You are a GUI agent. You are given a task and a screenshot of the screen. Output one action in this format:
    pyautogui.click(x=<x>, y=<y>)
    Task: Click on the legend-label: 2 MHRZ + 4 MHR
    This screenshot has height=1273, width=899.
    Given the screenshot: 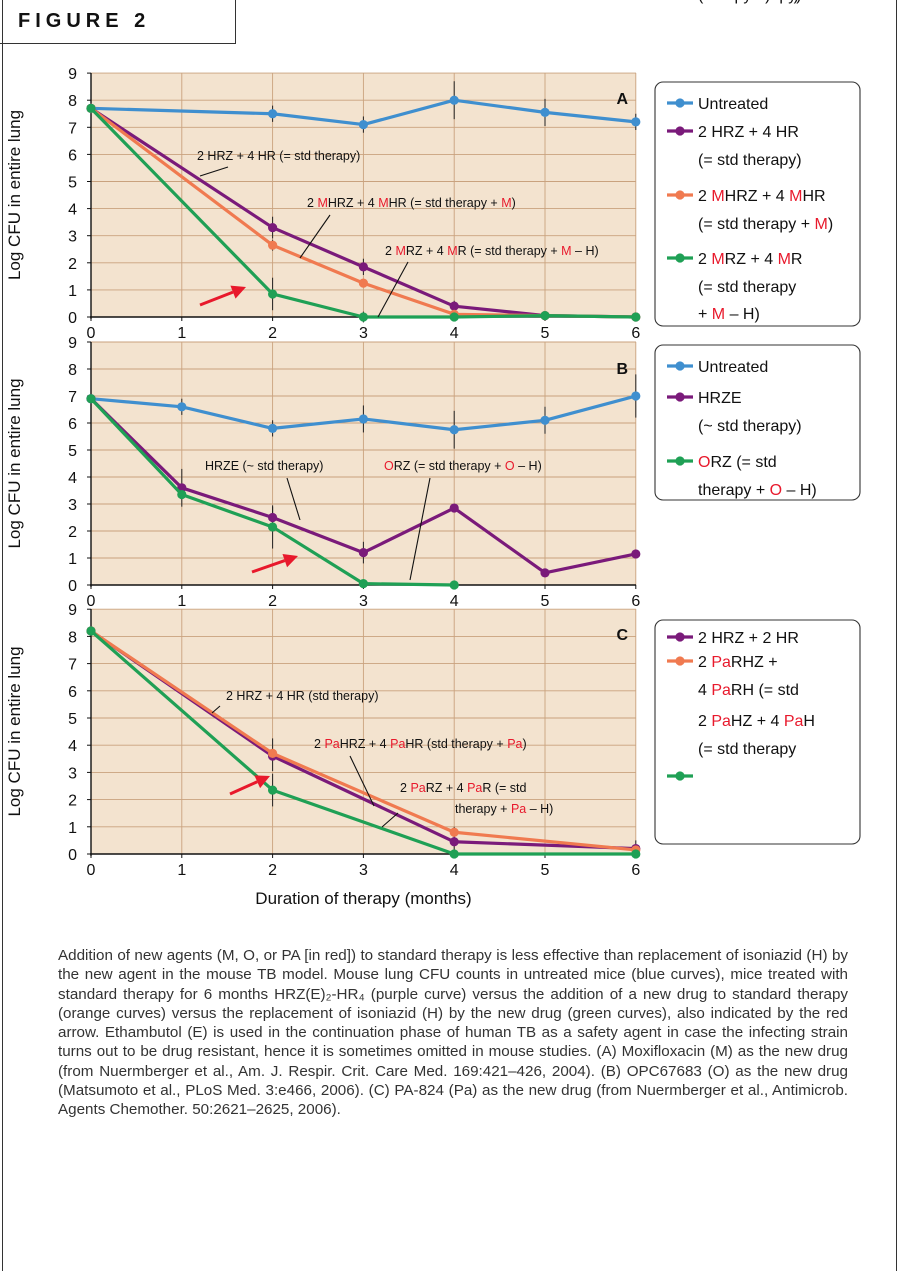 What is the action you would take?
    pyautogui.click(x=762, y=196)
    